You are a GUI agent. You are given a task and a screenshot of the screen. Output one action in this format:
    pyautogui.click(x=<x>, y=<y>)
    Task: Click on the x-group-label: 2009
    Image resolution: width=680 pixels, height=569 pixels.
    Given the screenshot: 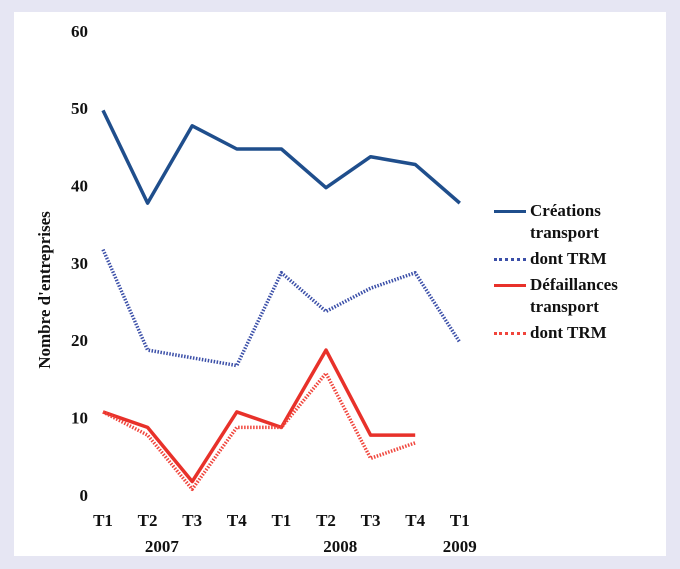 What is the action you would take?
    pyautogui.click(x=460, y=546)
    